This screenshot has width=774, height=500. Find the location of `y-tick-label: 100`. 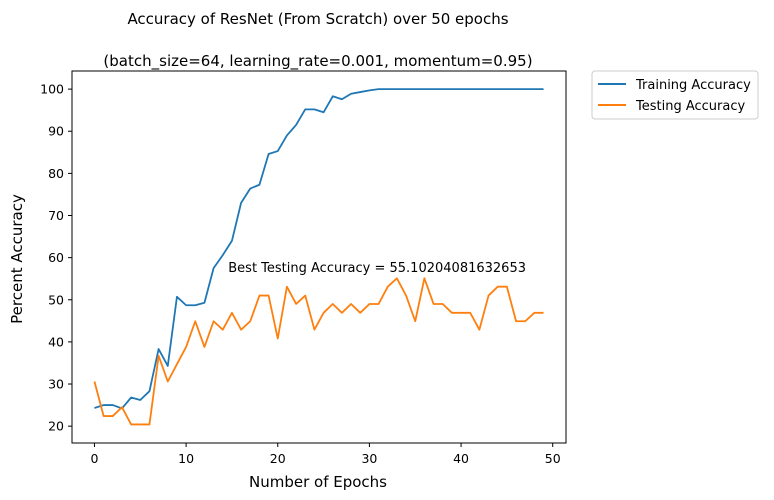

y-tick-label: 100 is located at coordinates (52, 89).